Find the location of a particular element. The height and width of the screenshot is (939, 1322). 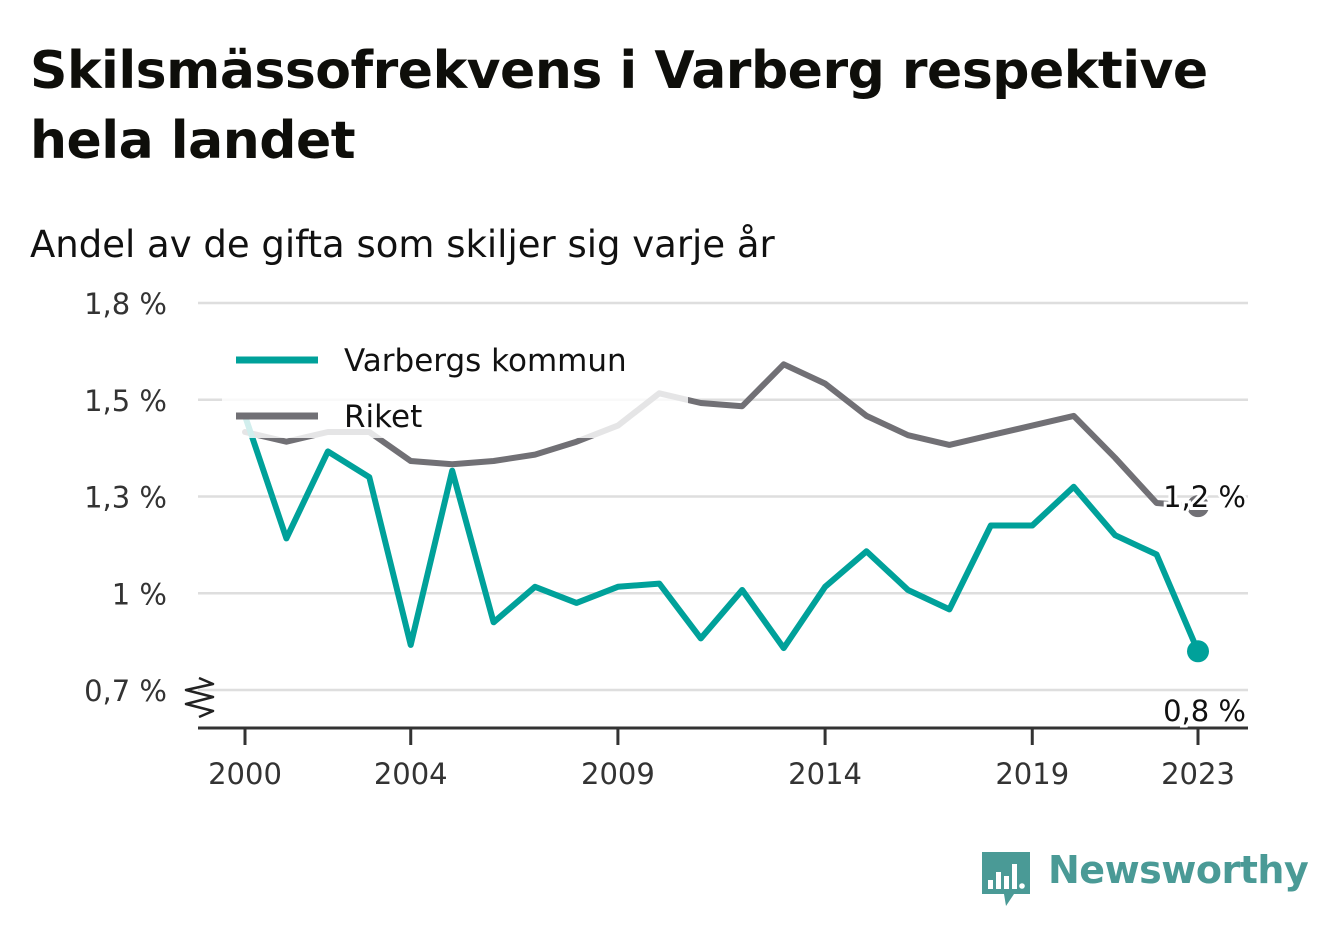

end-labels: 1,2 % 0,8 % is located at coordinates (1204, 604).